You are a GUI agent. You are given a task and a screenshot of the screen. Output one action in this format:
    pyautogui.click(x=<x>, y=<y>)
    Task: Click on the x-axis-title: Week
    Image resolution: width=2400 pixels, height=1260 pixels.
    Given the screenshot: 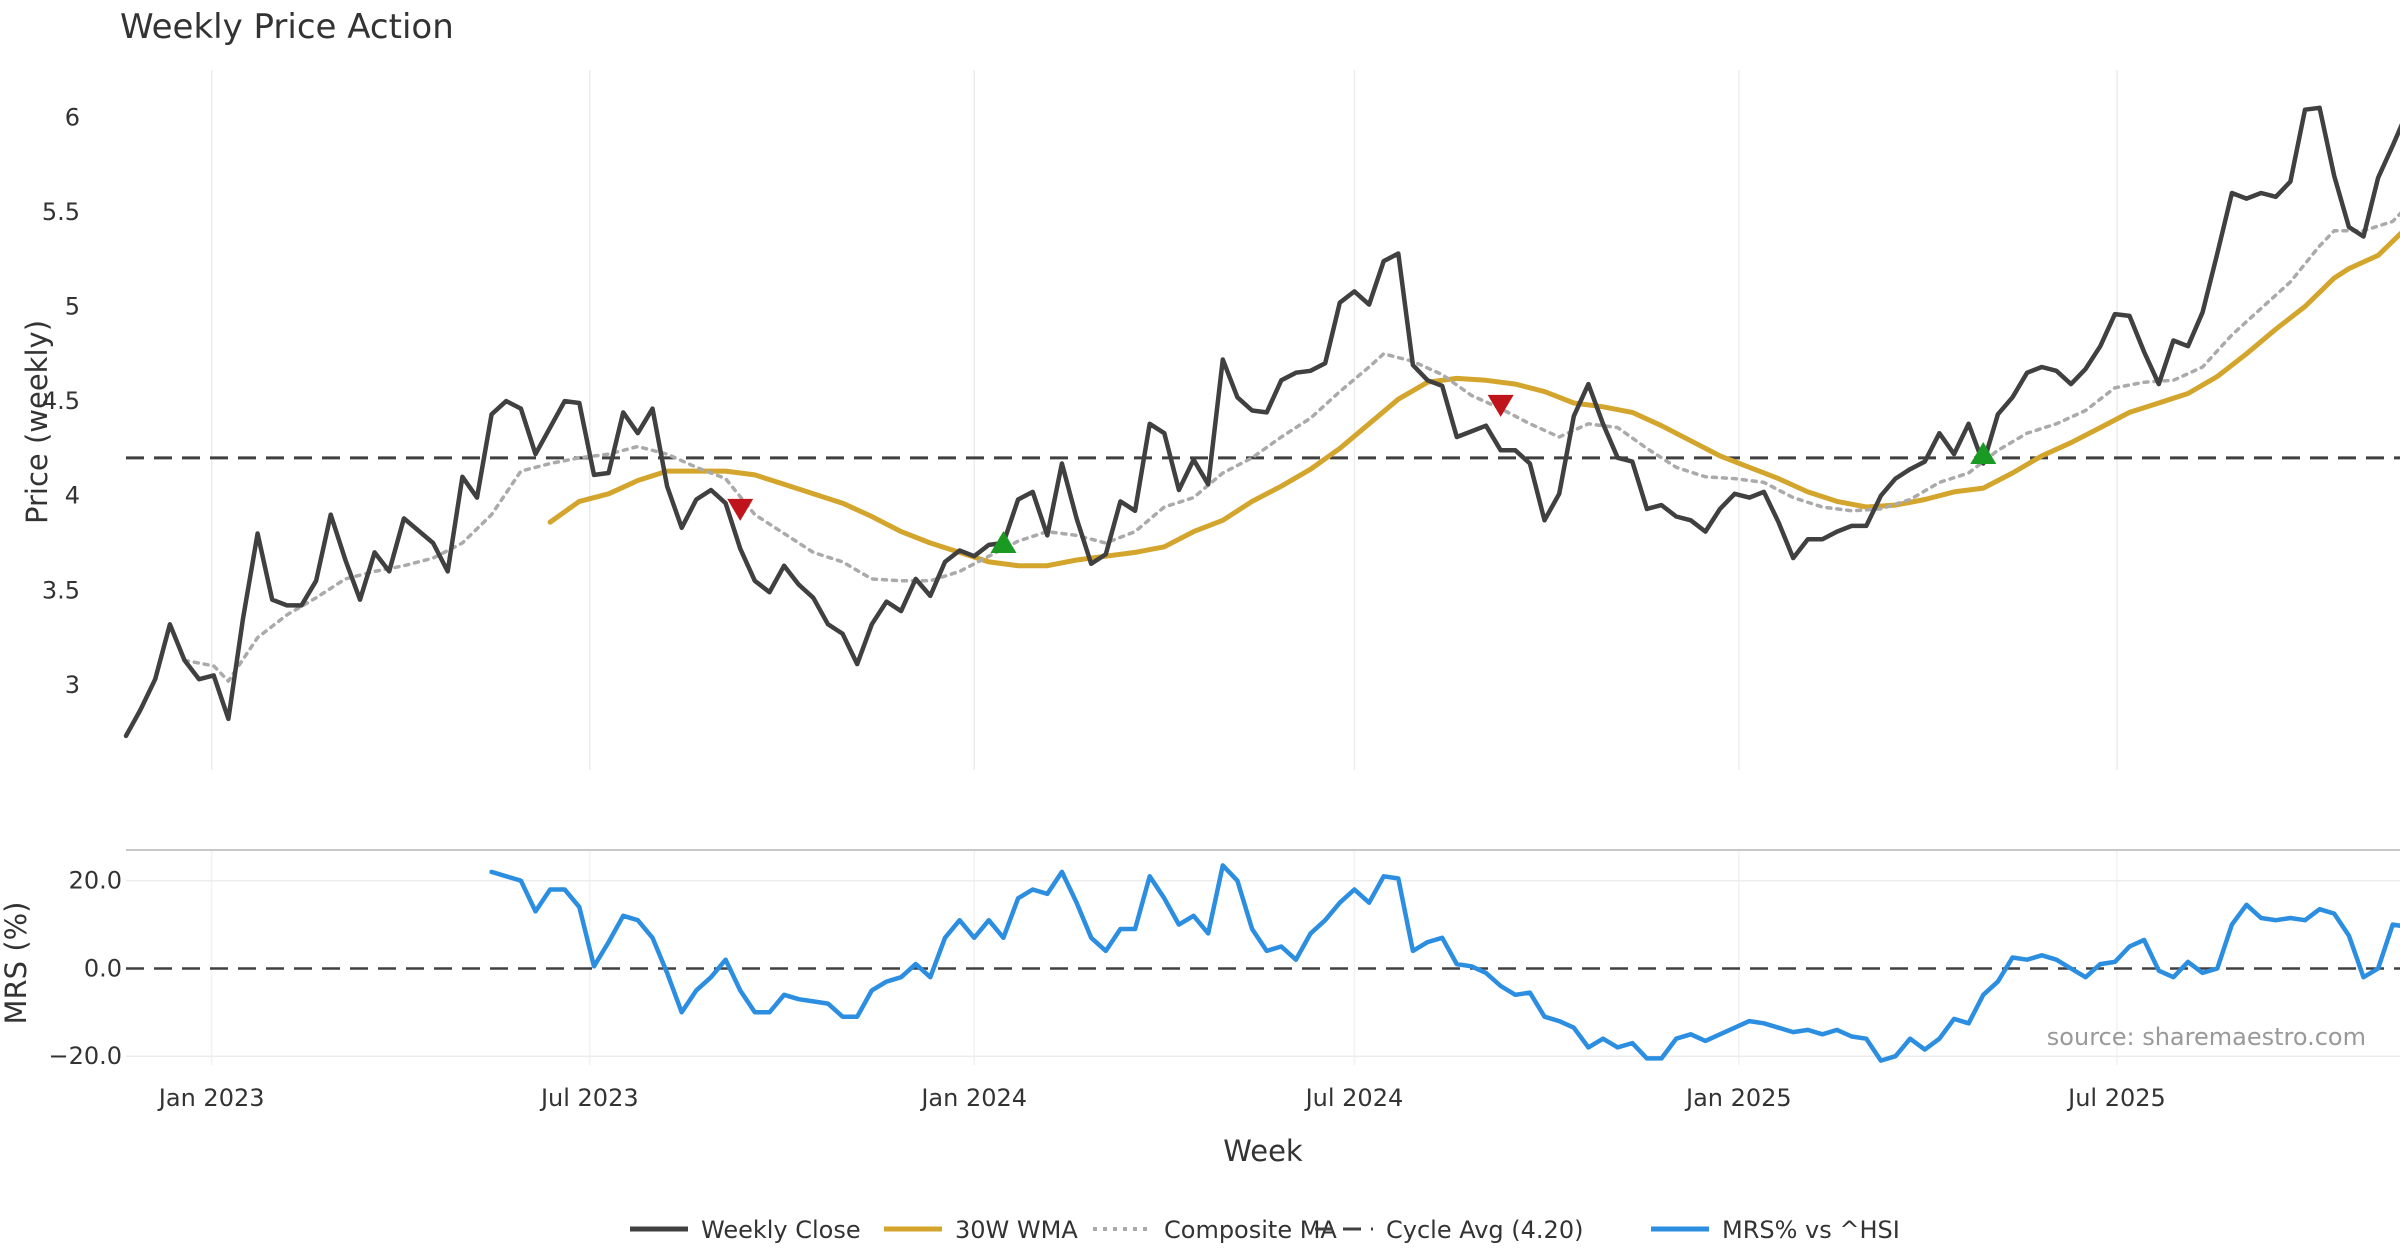 What is the action you would take?
    pyautogui.click(x=1263, y=1151)
    